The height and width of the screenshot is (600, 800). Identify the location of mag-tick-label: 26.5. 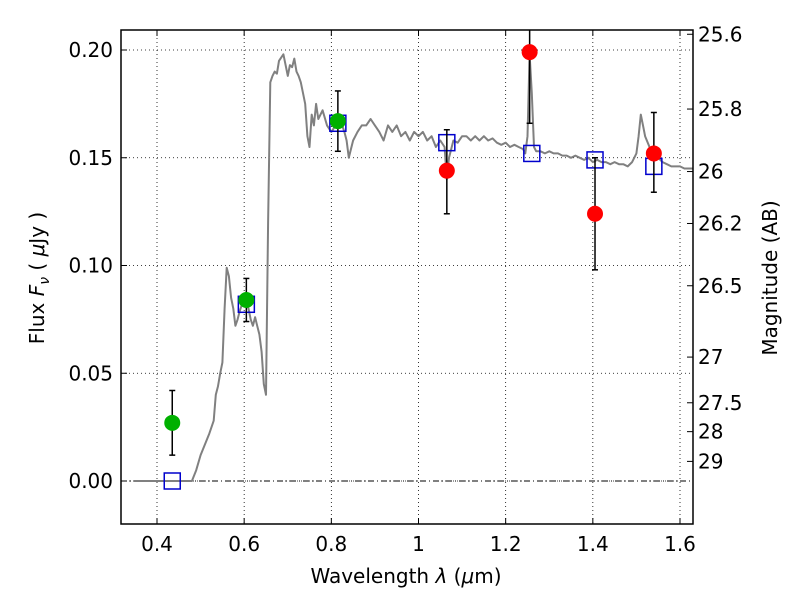
(720, 286).